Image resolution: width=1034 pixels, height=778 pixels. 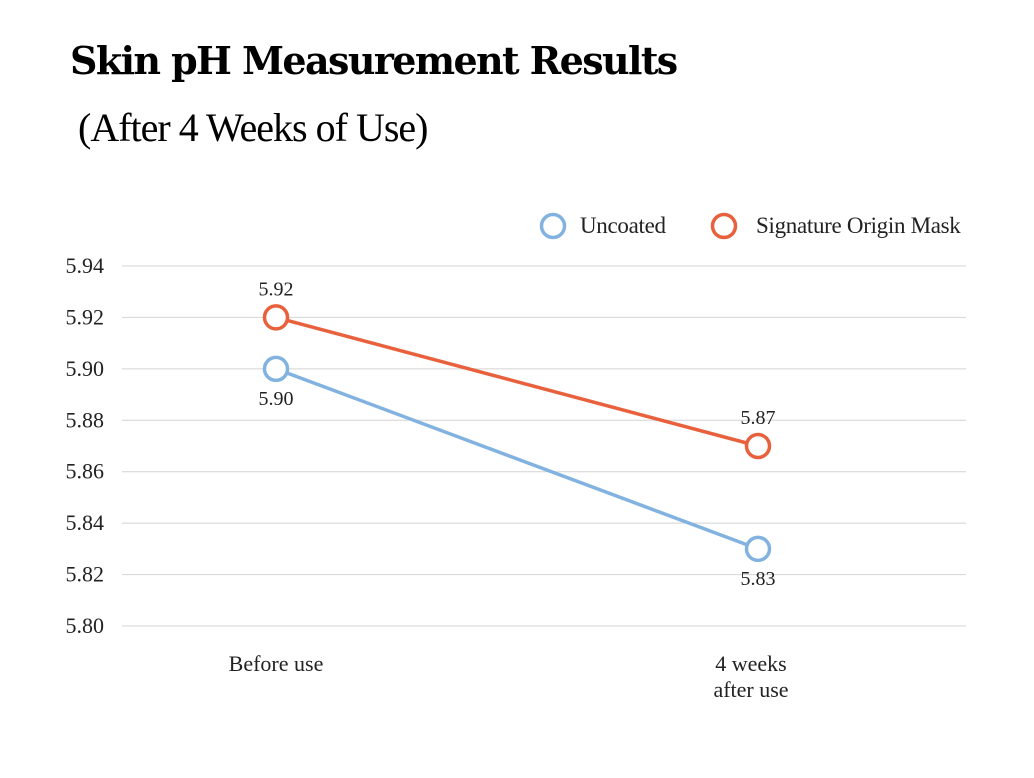 What do you see at coordinates (758, 579) in the screenshot?
I see `data-label: 5.83` at bounding box center [758, 579].